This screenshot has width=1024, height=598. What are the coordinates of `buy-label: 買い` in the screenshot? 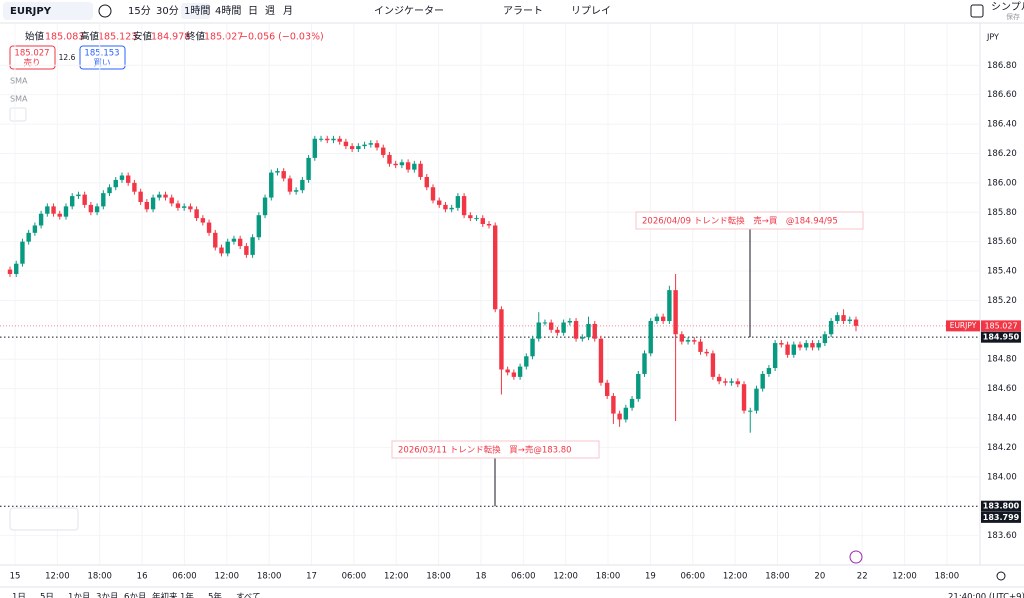 It's located at (101, 64).